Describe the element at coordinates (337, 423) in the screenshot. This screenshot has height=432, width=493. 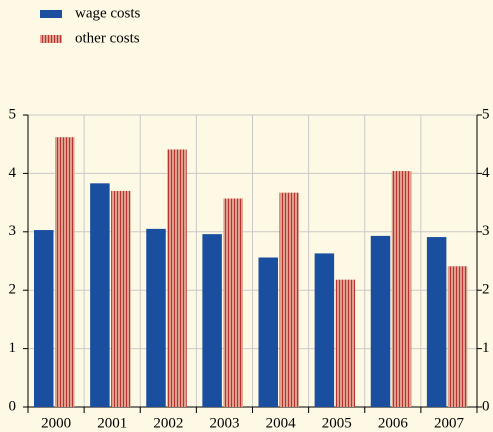
I see `x-tick-label: 2005` at that location.